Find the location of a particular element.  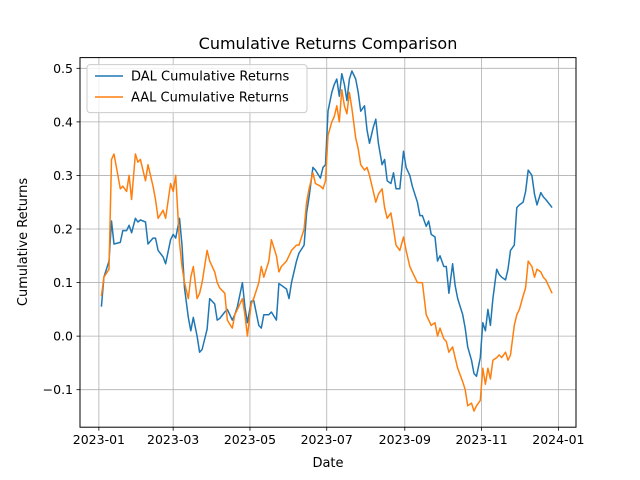

y-tick-label: 0.3 is located at coordinates (63, 175).